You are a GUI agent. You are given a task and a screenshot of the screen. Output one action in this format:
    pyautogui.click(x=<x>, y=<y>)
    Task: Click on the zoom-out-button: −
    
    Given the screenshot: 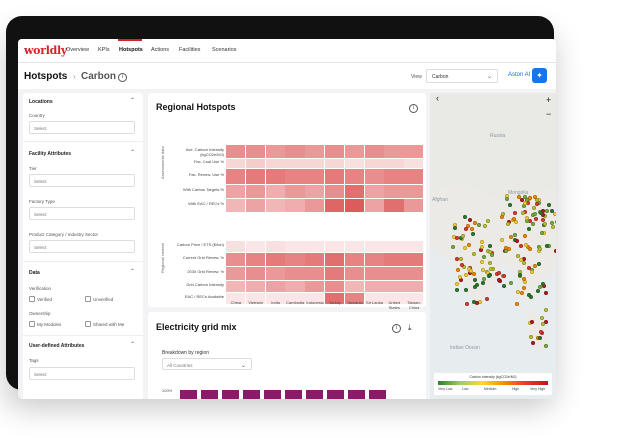 What is the action you would take?
    pyautogui.click(x=549, y=114)
    